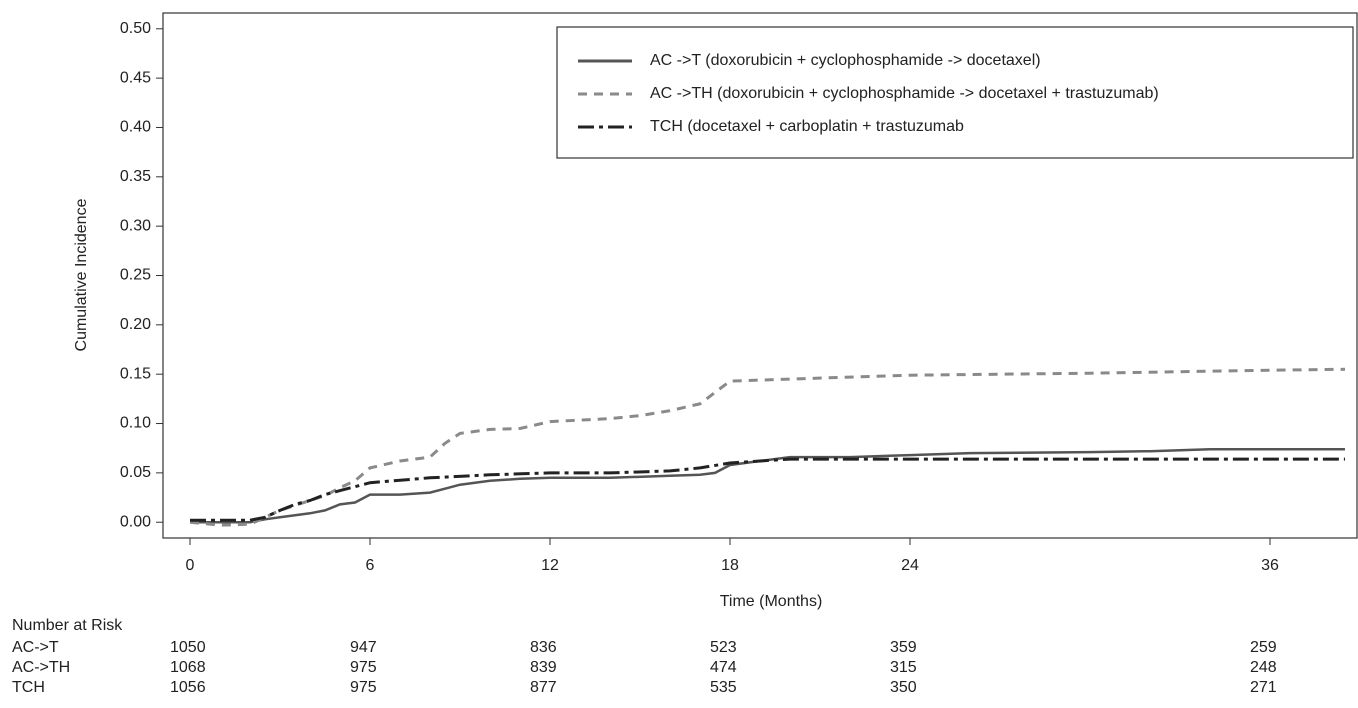 The height and width of the screenshot is (708, 1358). Describe the element at coordinates (903, 647) in the screenshot. I see `risk-value: 359` at that location.